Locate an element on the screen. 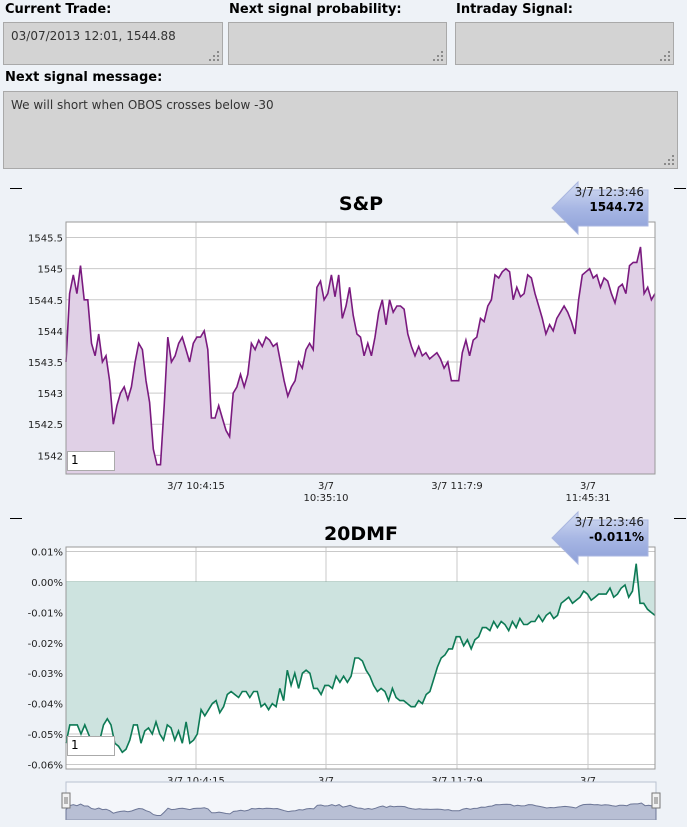  next-signal-probability-field is located at coordinates (337, 43).